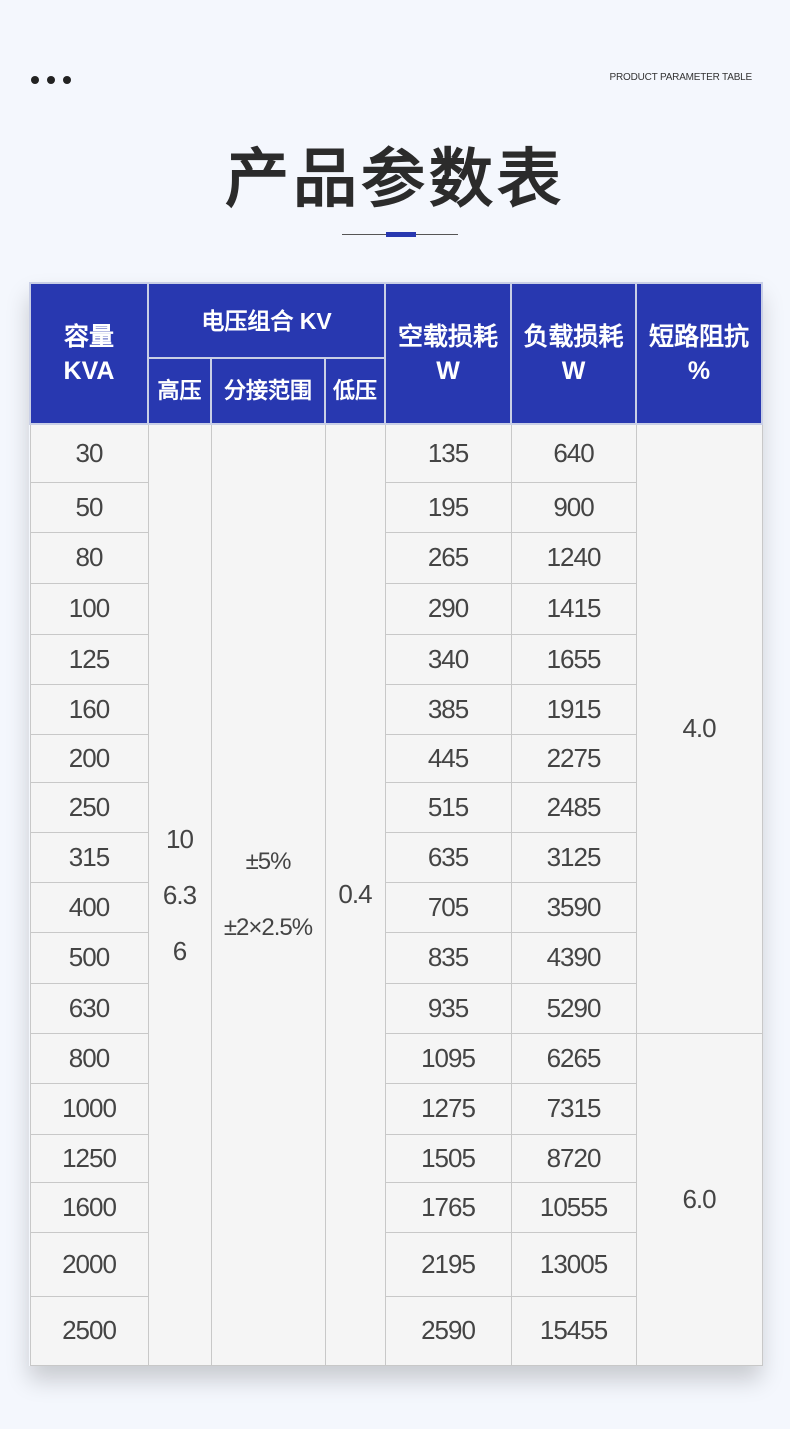 Image resolution: width=790 pixels, height=1429 pixels. I want to click on no-load-loss-cell: 635, so click(448, 857).